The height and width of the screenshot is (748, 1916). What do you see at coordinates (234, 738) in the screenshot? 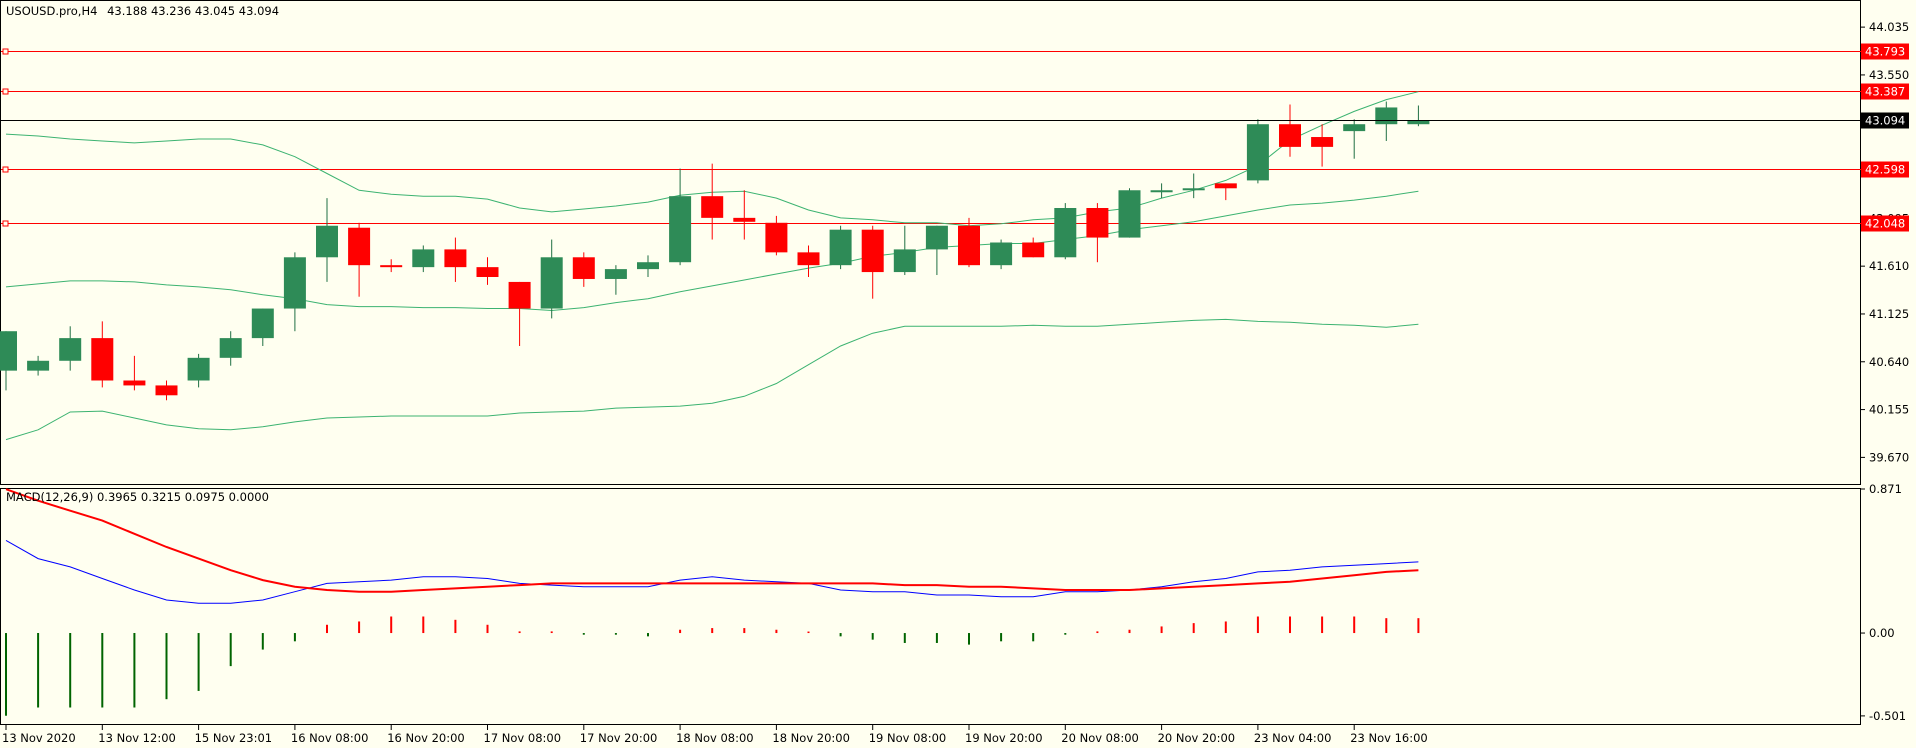
I see `time-tick-label: 15 Nov 23:01` at bounding box center [234, 738].